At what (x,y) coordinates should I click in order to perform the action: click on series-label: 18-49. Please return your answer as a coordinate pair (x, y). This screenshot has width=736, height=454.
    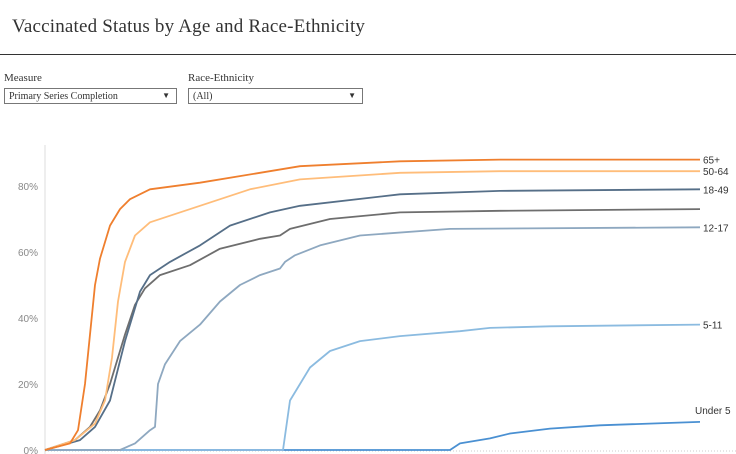
    Looking at the image, I should click on (716, 190).